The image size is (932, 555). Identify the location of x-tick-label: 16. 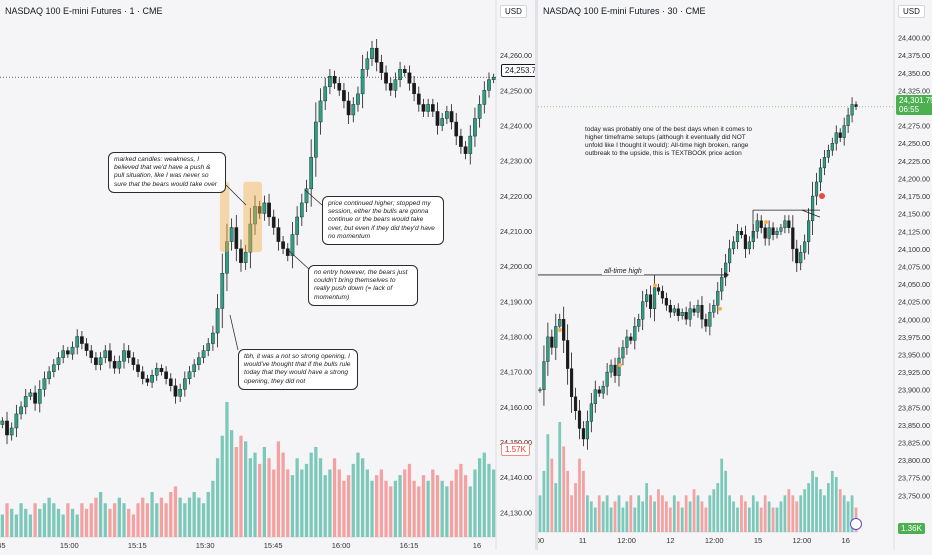
(477, 545).